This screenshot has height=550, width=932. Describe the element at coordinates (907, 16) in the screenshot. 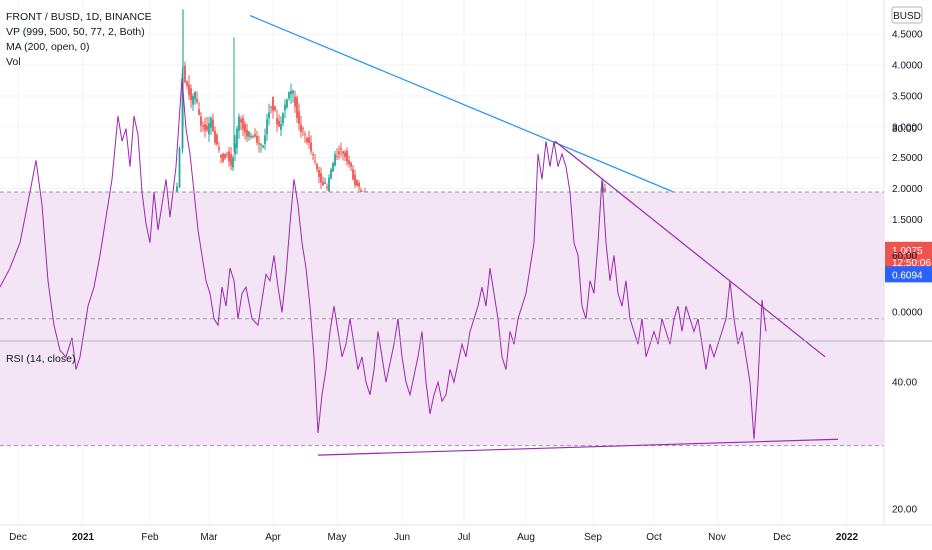

I see `currency-label: BUSD` at that location.